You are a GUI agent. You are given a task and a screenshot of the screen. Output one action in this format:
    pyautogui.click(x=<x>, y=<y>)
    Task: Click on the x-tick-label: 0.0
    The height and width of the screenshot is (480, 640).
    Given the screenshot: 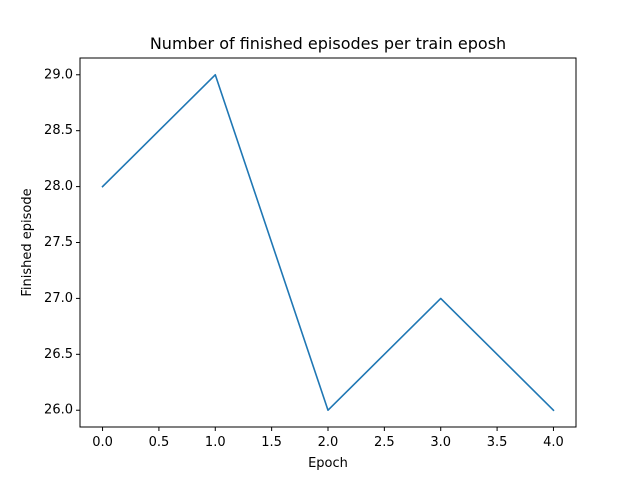 What is the action you would take?
    pyautogui.click(x=102, y=442)
    